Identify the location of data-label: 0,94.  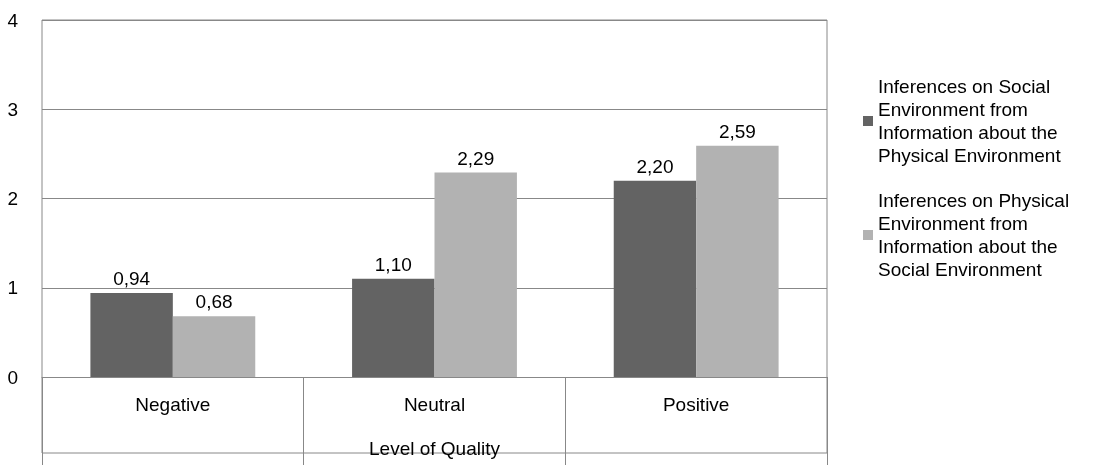
(132, 279).